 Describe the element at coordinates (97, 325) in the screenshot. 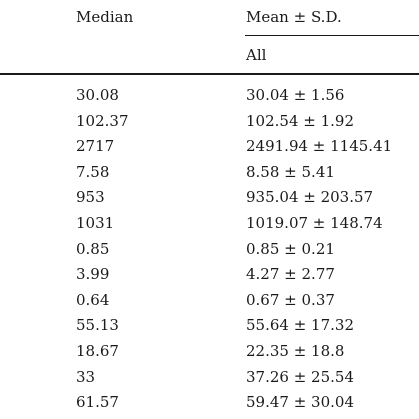

I see `median-cell: 55.13` at that location.